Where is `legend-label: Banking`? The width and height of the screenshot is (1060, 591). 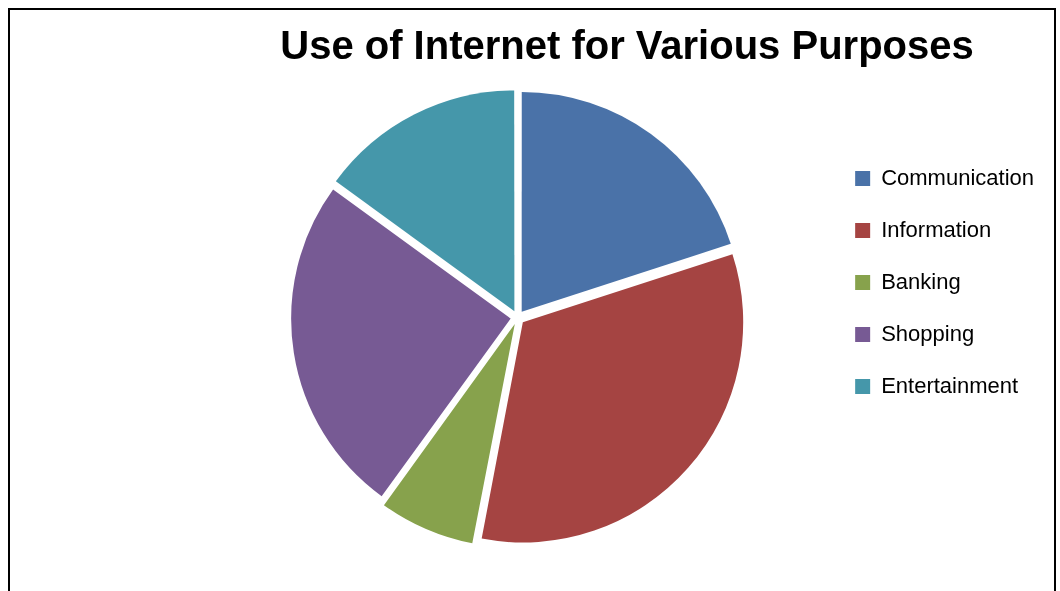
legend-label: Banking is located at coordinates (921, 281).